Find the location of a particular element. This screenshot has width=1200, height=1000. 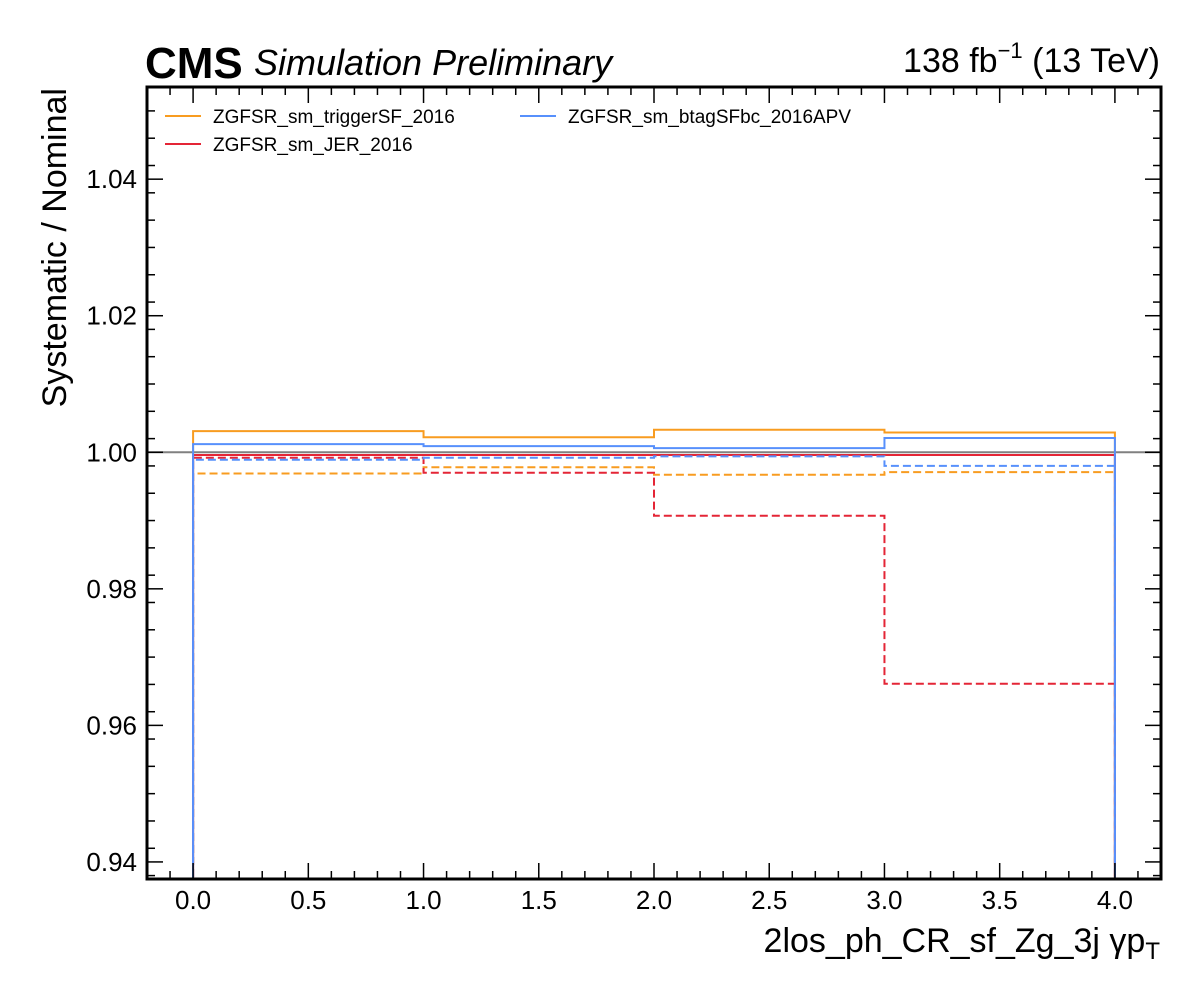

x-tick-label: 2.0 is located at coordinates (654, 900).